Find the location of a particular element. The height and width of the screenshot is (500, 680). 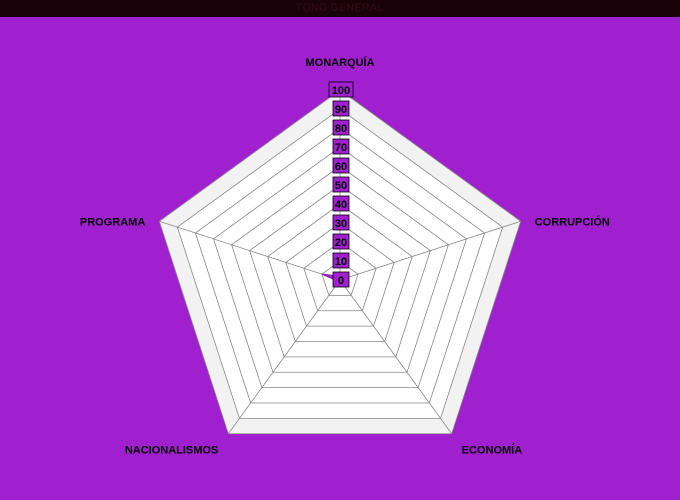

axis-label-0: MONARQUÍA is located at coordinates (339, 62).